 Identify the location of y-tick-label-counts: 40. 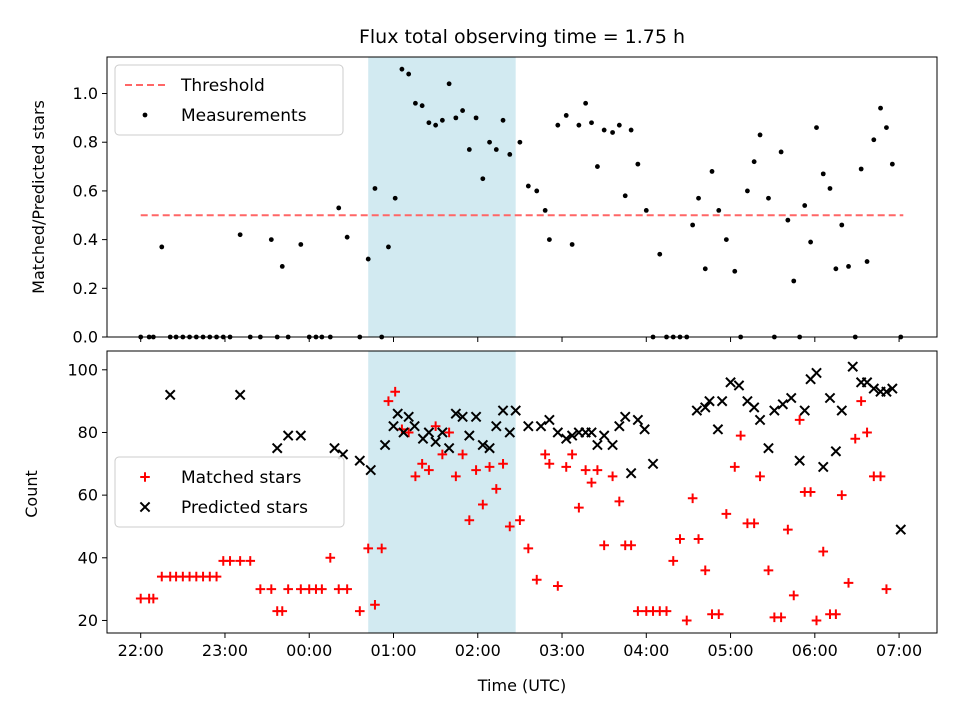
(88, 557).